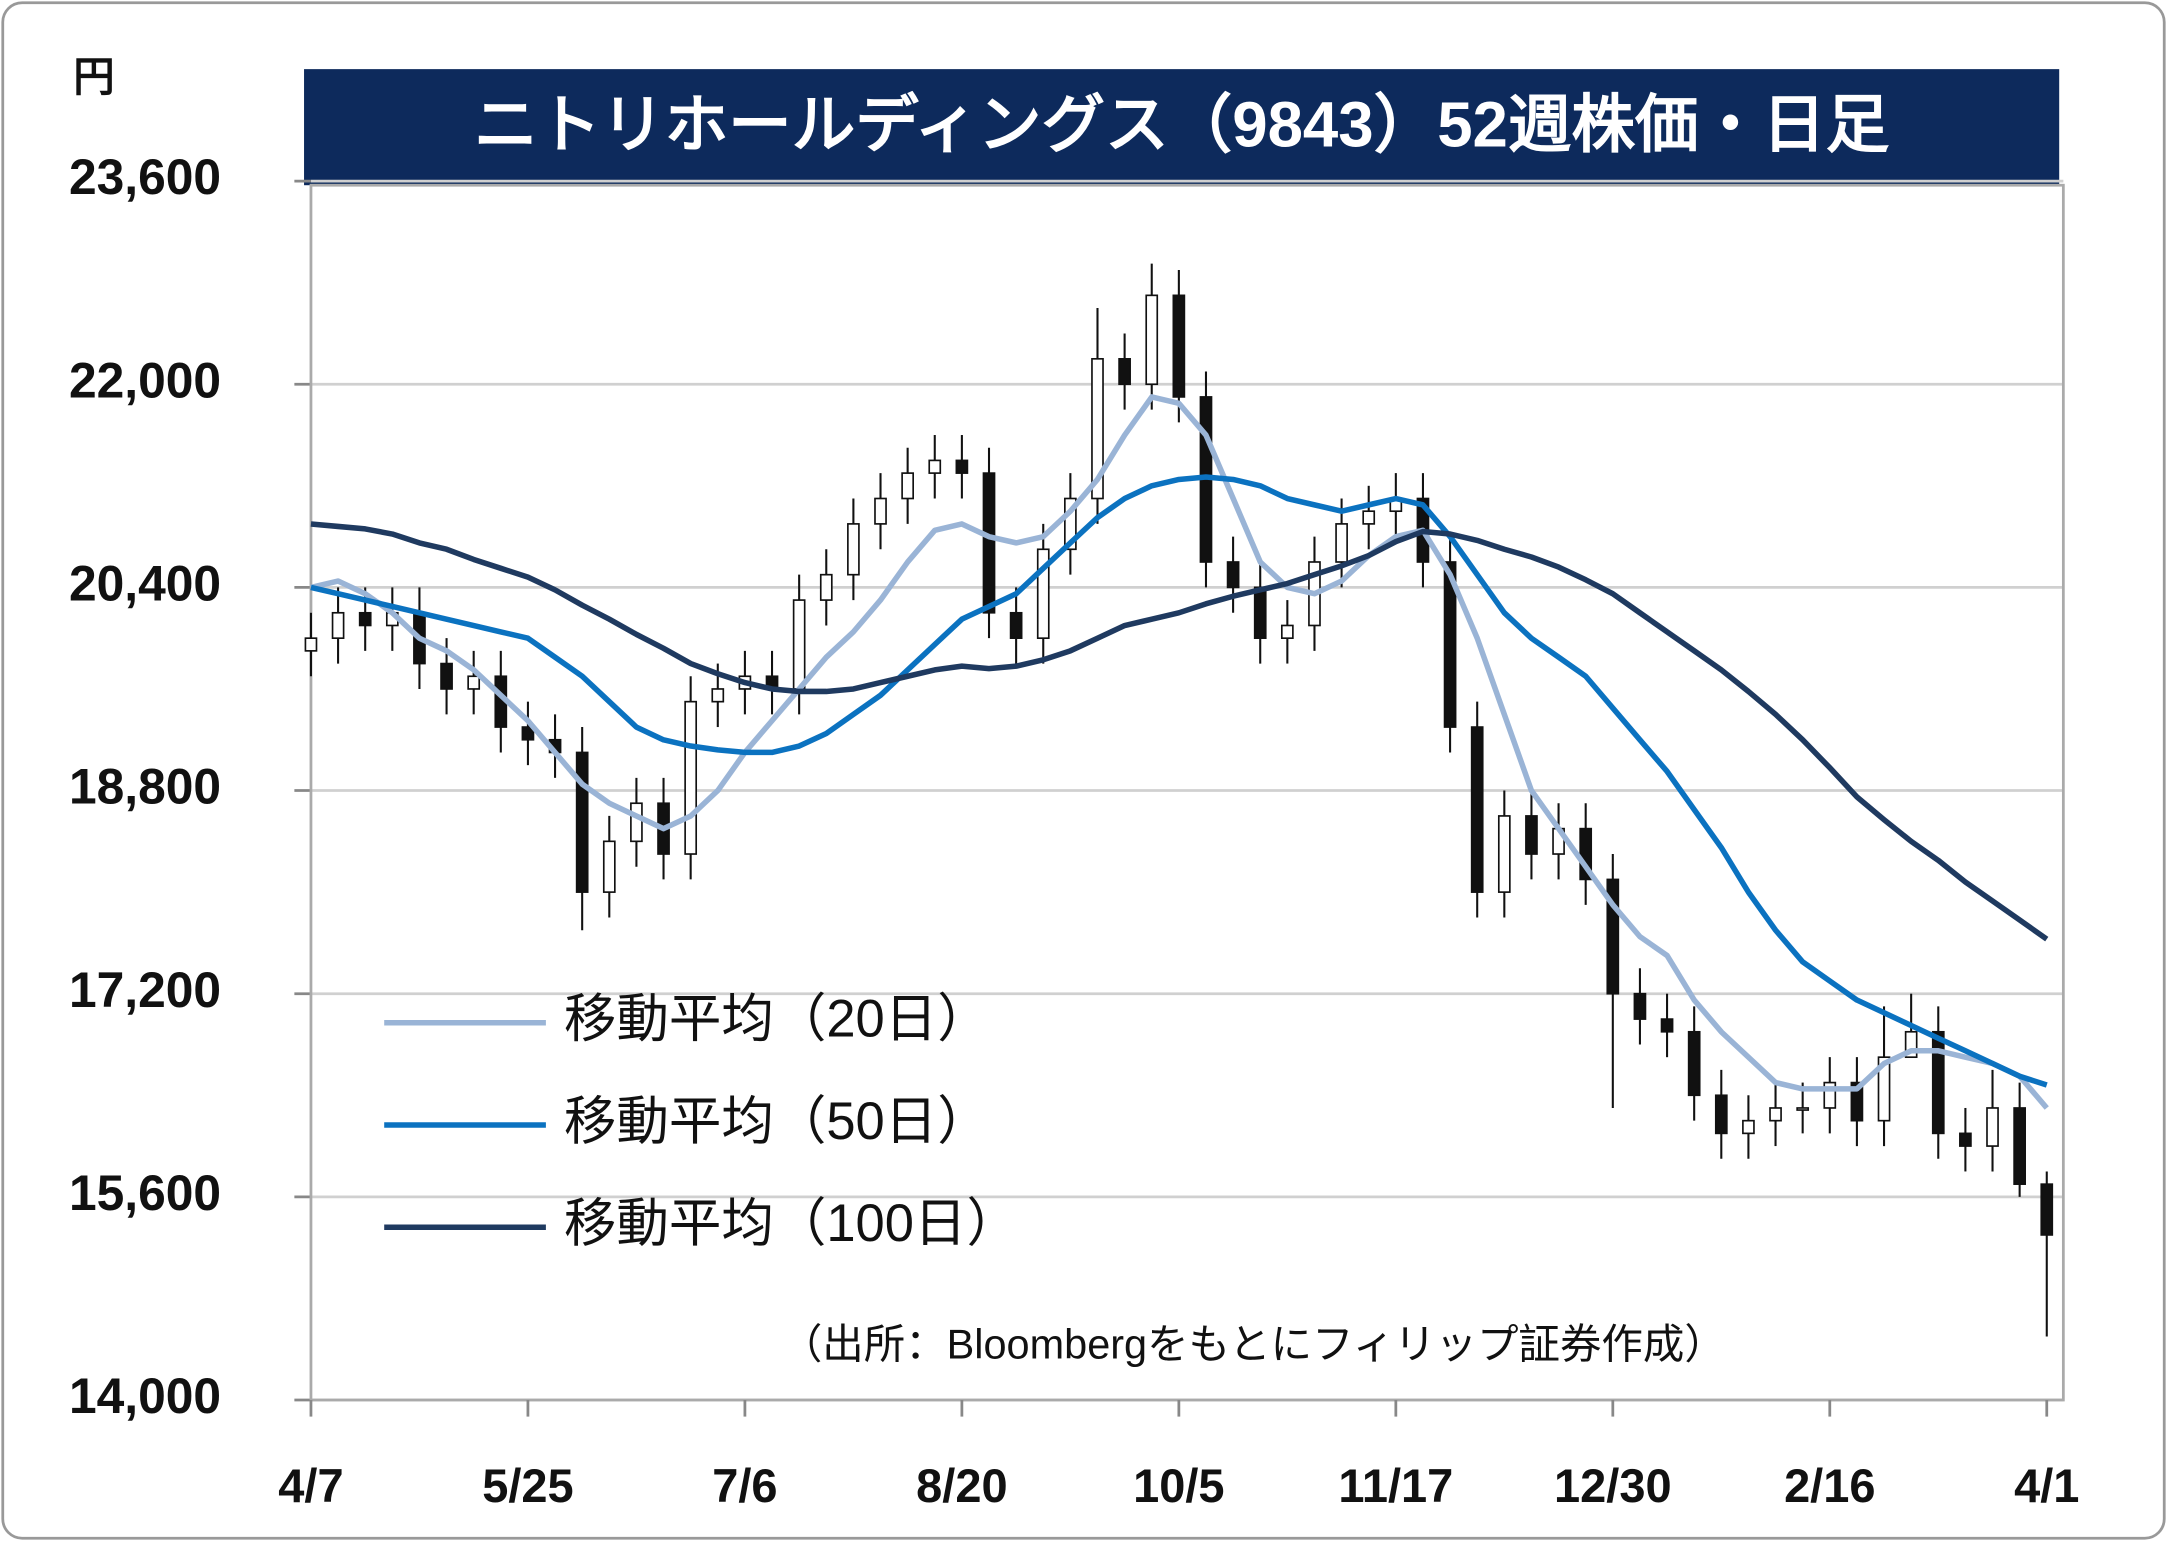 This screenshot has height=1541, width=2167. Describe the element at coordinates (744, 1485) in the screenshot. I see `x-tick-label: 7/6` at that location.